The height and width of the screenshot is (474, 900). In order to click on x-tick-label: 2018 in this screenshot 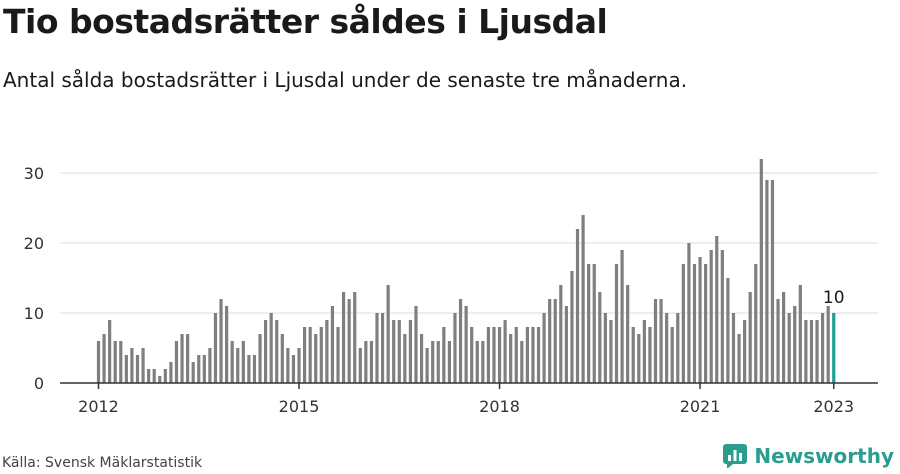, I will do `click(499, 406)`.